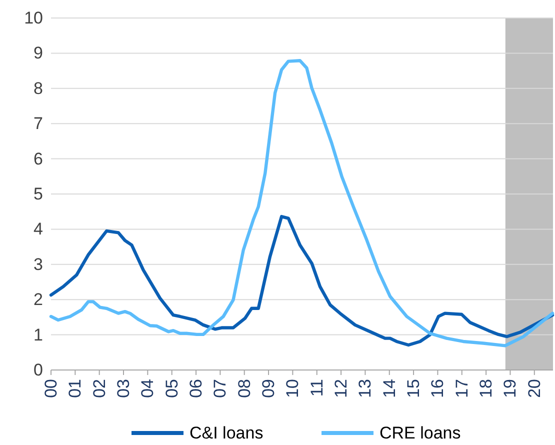 This screenshot has width=555, height=445. What do you see at coordinates (99, 388) in the screenshot?
I see `x-tick-label: 02` at bounding box center [99, 388].